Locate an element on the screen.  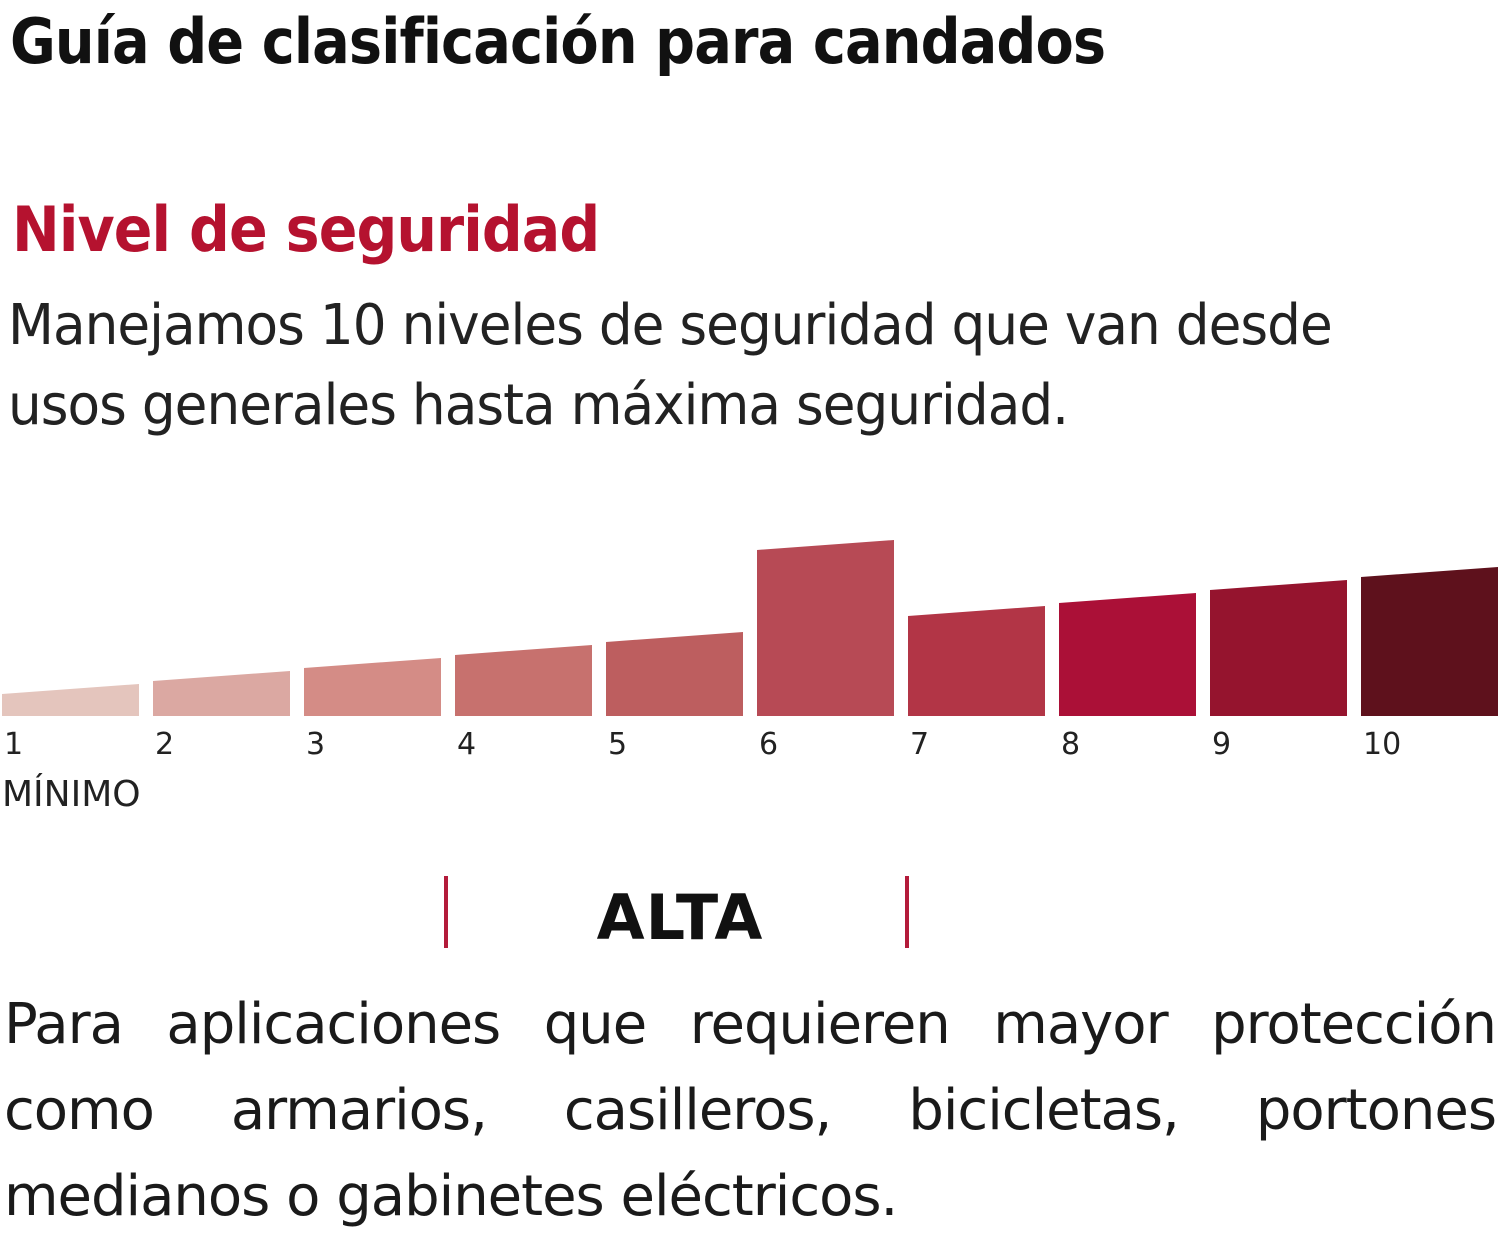
tick-label-9: 9 is located at coordinates (1221, 744).